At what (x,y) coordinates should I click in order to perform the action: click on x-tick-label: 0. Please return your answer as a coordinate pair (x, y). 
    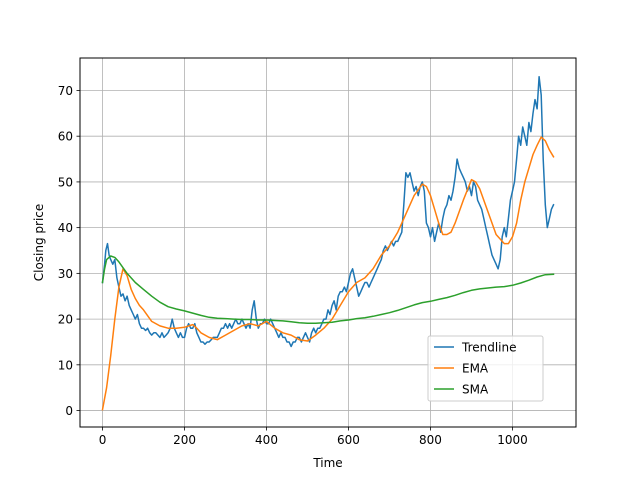
    Looking at the image, I should click on (103, 440).